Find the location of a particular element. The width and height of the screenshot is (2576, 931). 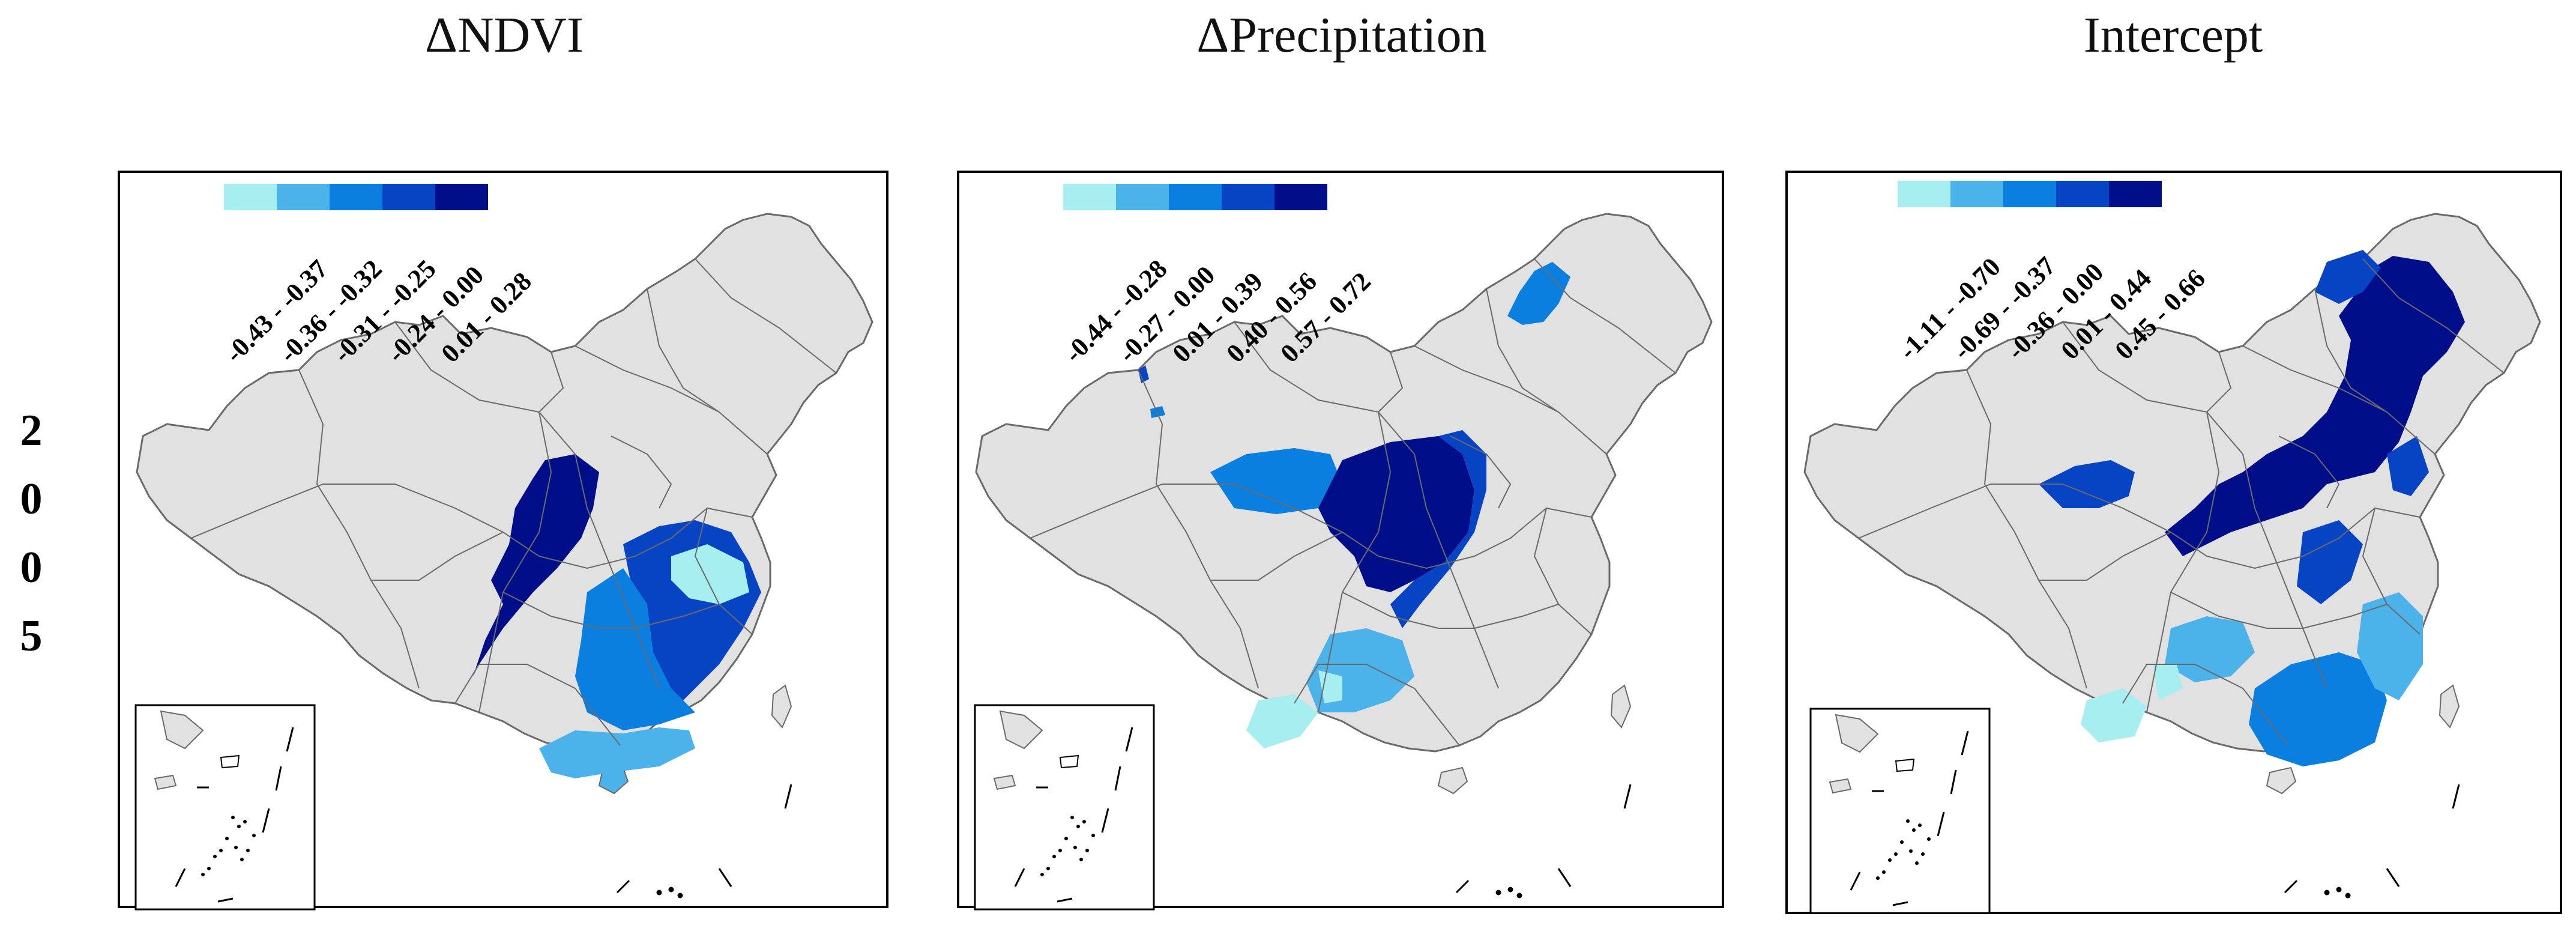

region-precip-class4 is located at coordinates (1143, 374).